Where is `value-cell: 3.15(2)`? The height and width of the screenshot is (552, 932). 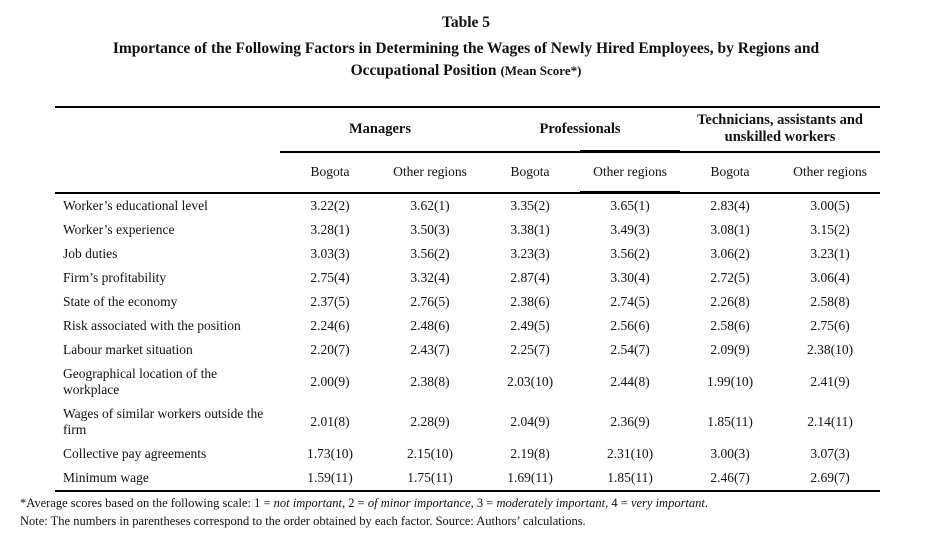 value-cell: 3.15(2) is located at coordinates (830, 229).